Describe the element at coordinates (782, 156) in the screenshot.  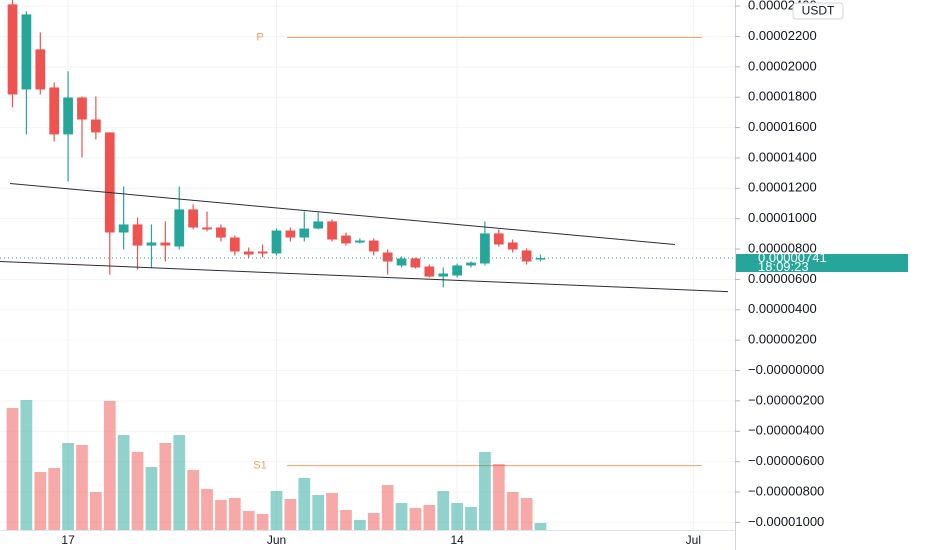
I see `y-tick-label: 0.00001400` at that location.